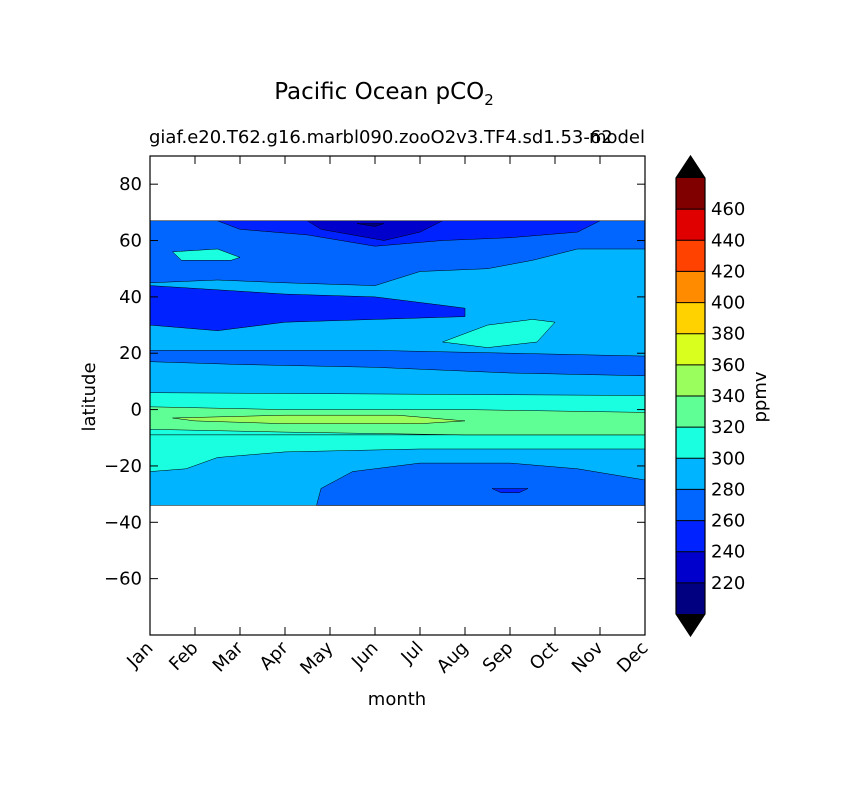  Describe the element at coordinates (480, 484) in the screenshot. I see `contour-band-south-pacific-30S` at that location.